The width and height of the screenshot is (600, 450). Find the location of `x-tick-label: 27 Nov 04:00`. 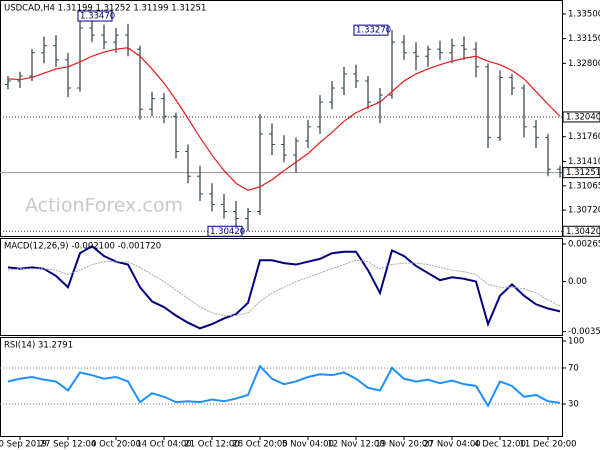

x-tick-label: 27 Nov 04:00 is located at coordinates (451, 445).